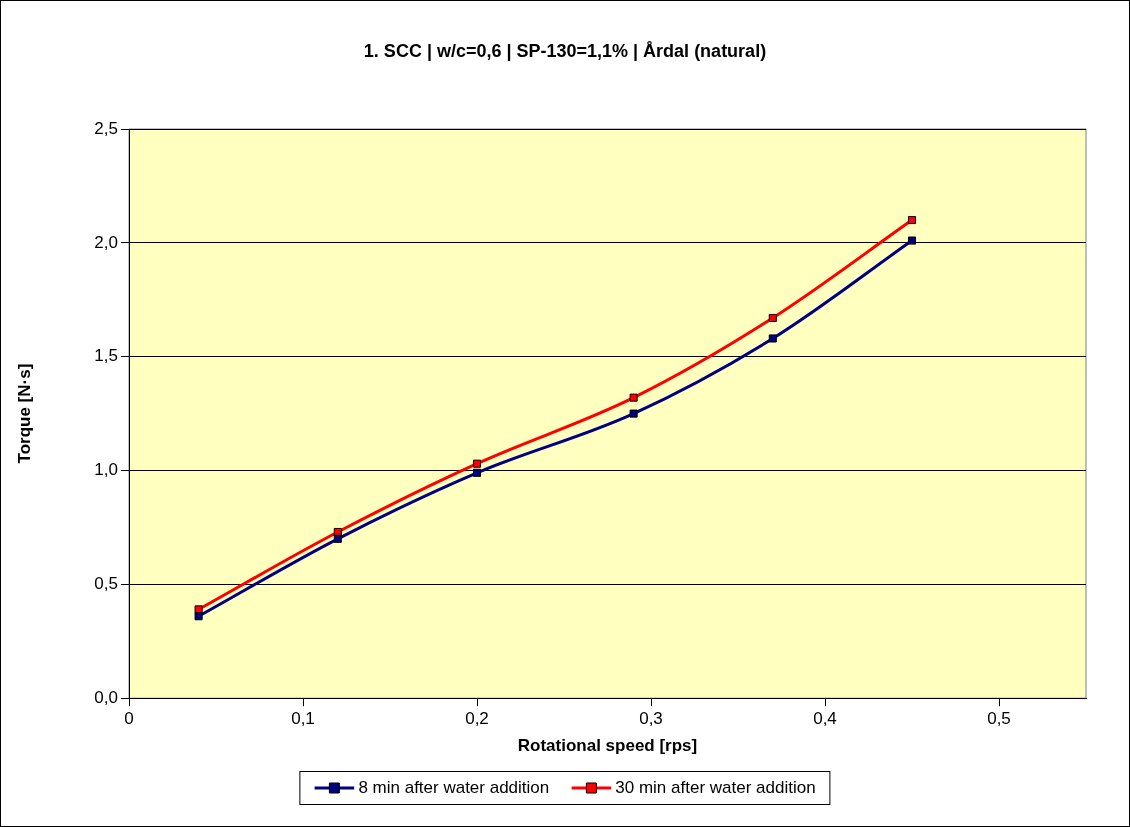 The width and height of the screenshot is (1130, 827). I want to click on y-tick-label: 0,5, so click(106, 584).